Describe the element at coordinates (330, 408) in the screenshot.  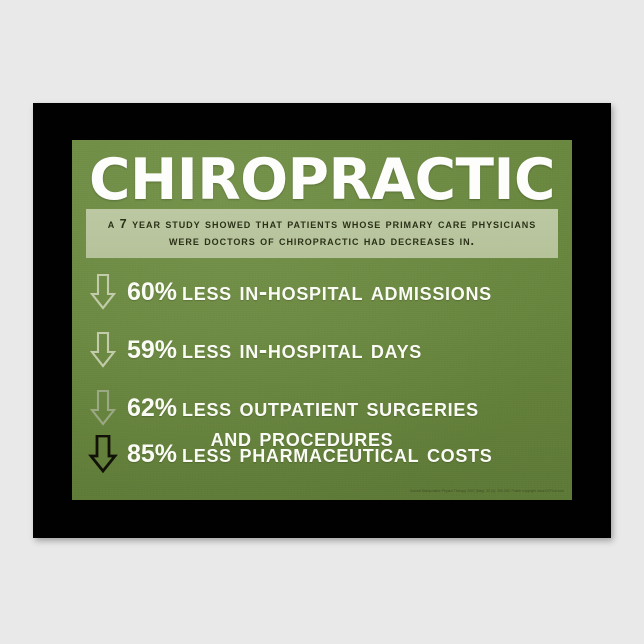
I see `stat-label: Less outpatient surgeries` at that location.